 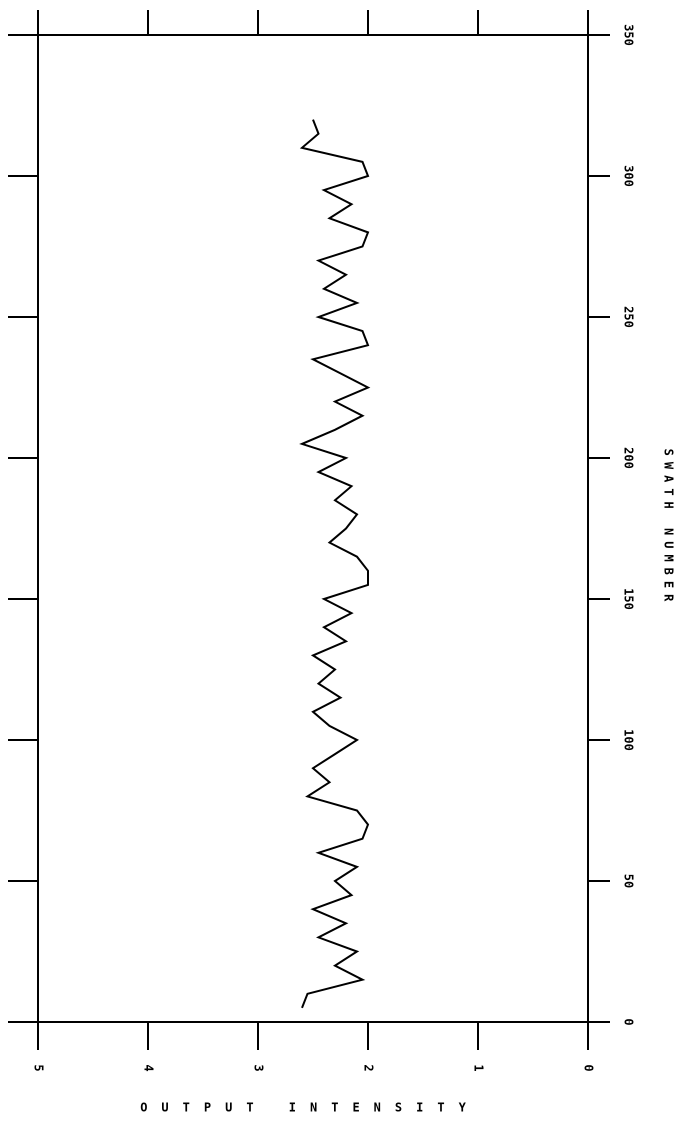 I want to click on x-tick-label: 150, so click(x=629, y=599).